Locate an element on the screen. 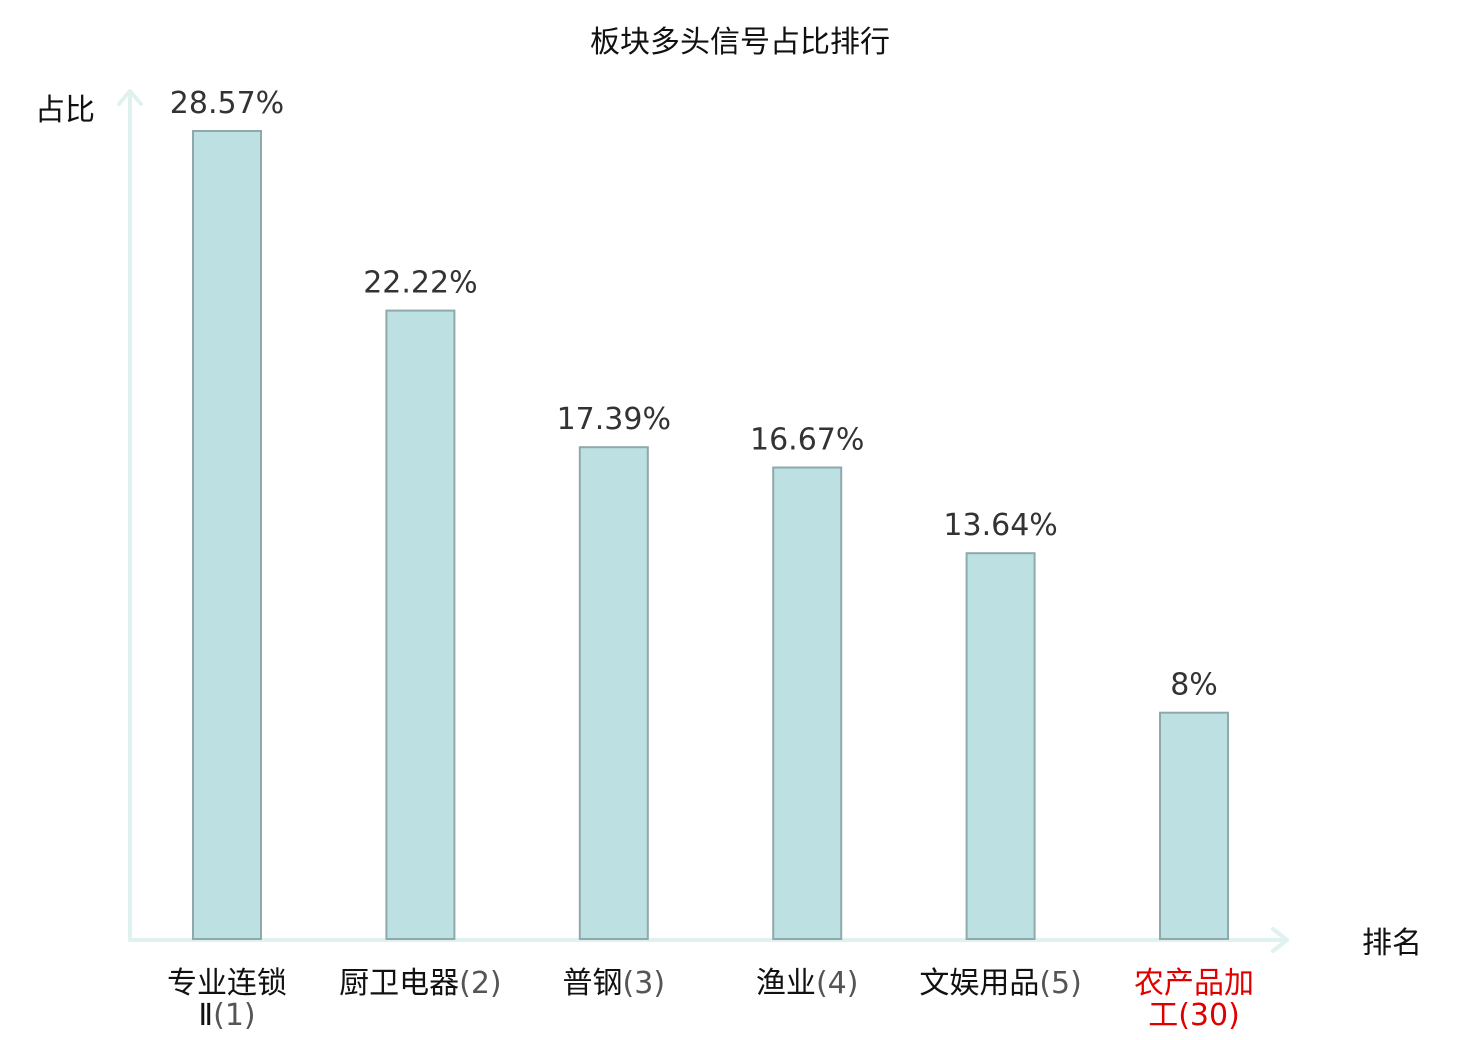 This screenshot has width=1480, height=1040. category-rank: (4) is located at coordinates (837, 983).